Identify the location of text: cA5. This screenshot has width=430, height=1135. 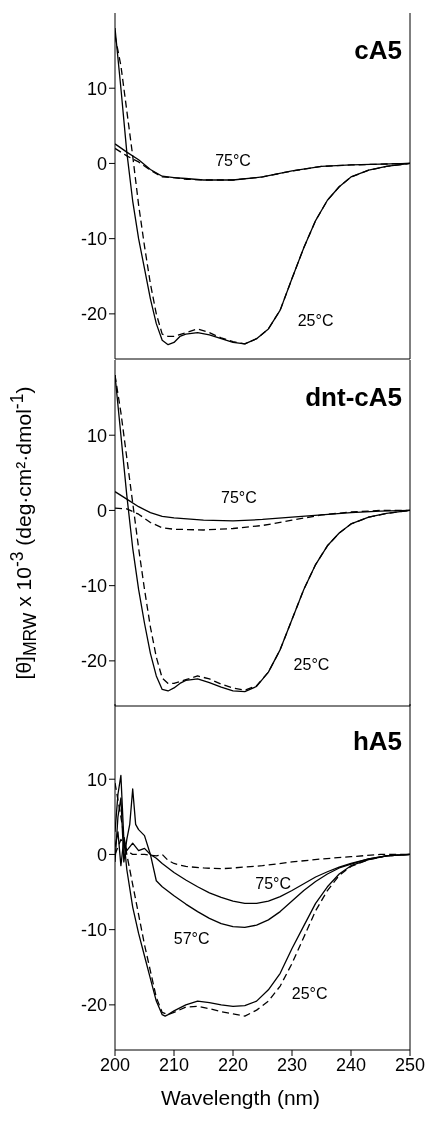
(378, 50).